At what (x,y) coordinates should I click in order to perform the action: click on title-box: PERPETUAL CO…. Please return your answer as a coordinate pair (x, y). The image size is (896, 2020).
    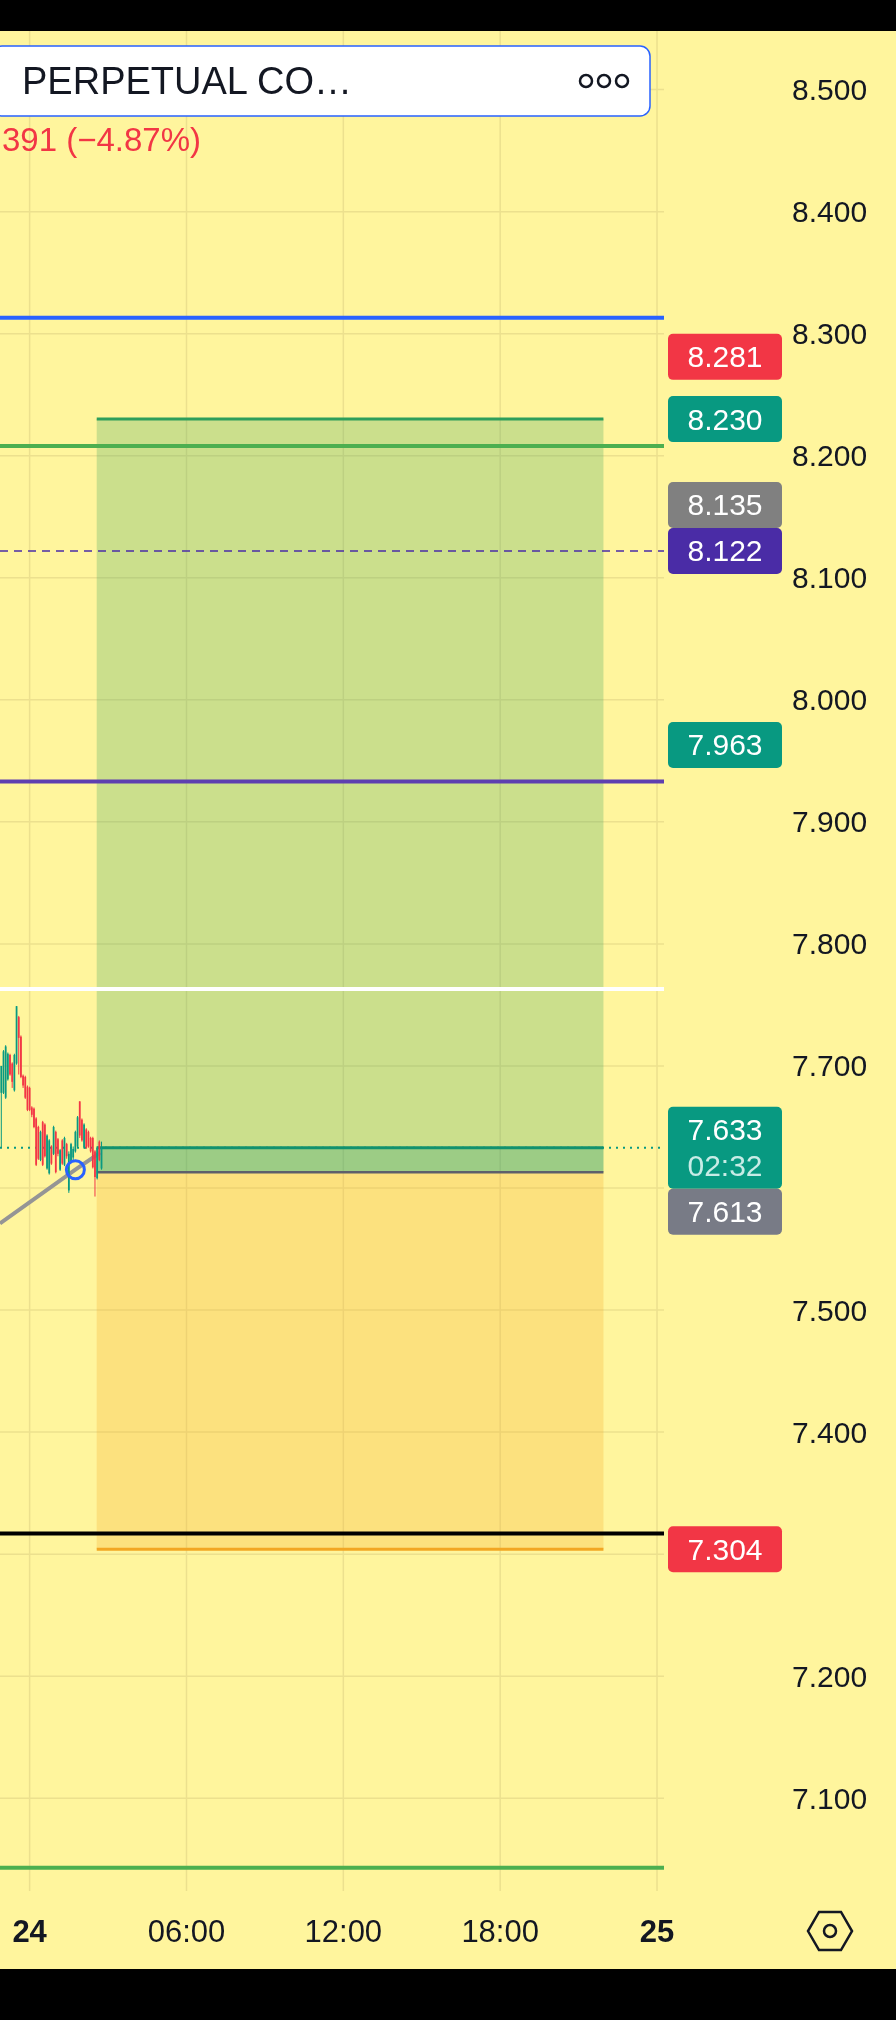
    Looking at the image, I should click on (325, 81).